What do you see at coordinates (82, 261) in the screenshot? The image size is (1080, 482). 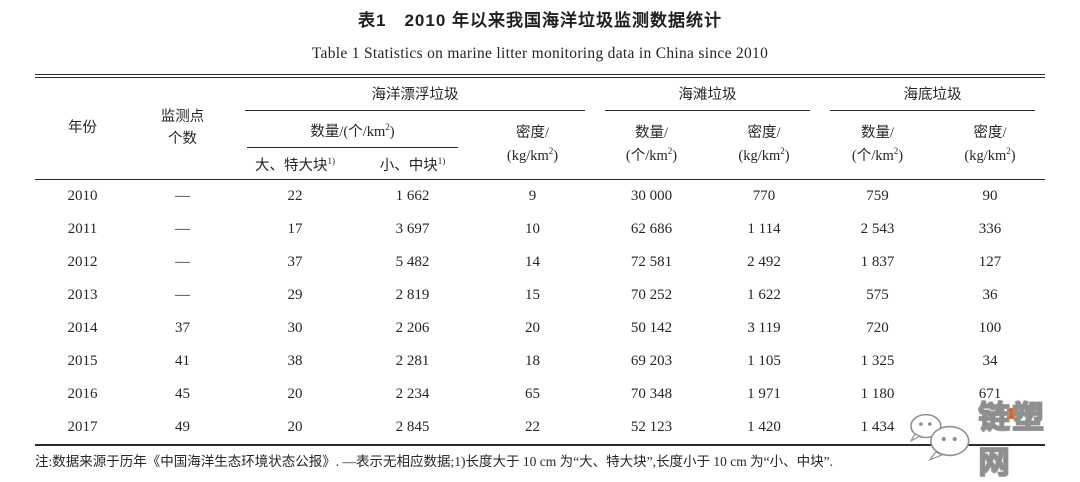 I see `cell-year: 2012` at bounding box center [82, 261].